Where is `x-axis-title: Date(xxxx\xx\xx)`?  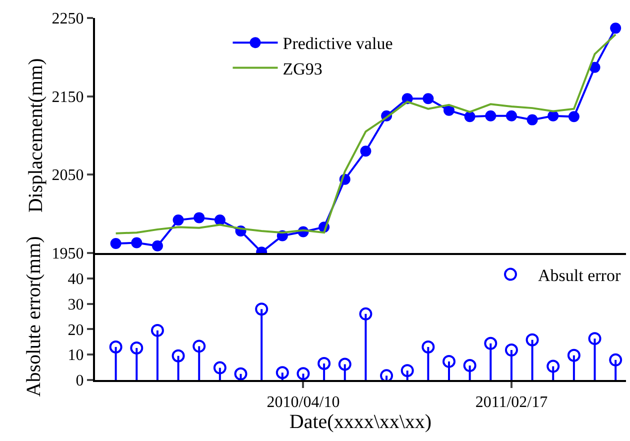 x-axis-title: Date(xxxx\xx\xx) is located at coordinates (360, 421).